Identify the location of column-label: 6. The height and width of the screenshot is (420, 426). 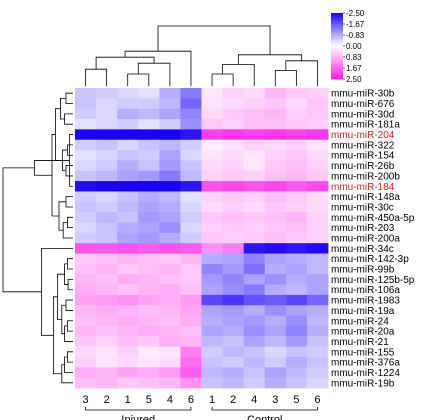
(191, 400).